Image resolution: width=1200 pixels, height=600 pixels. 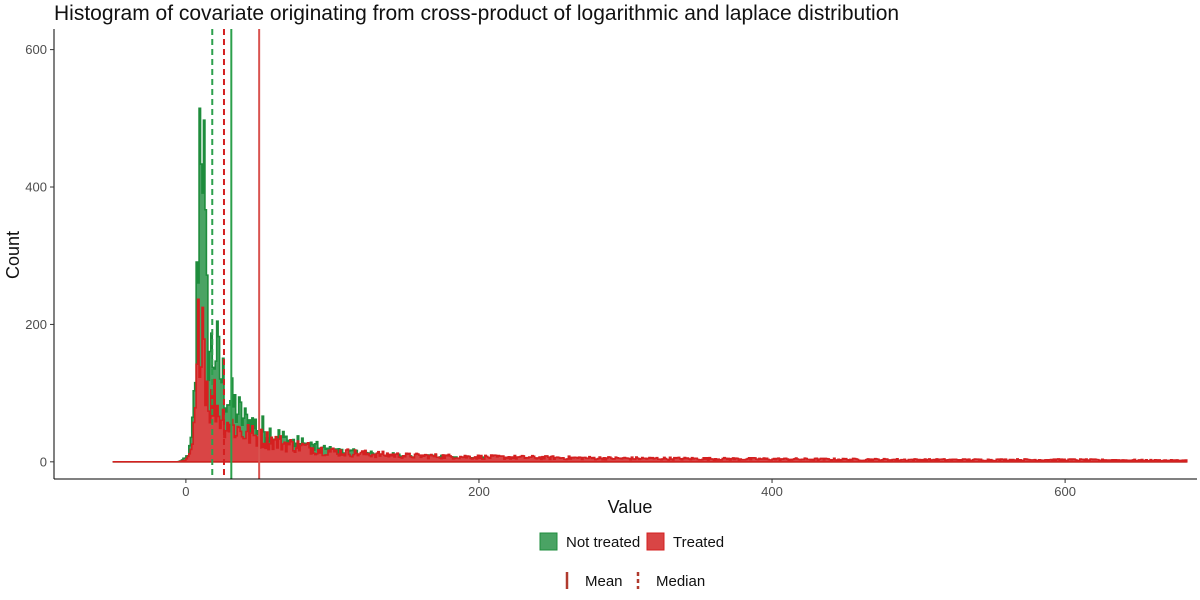 I want to click on legend-item-not-treated: Not treated, so click(x=589, y=541).